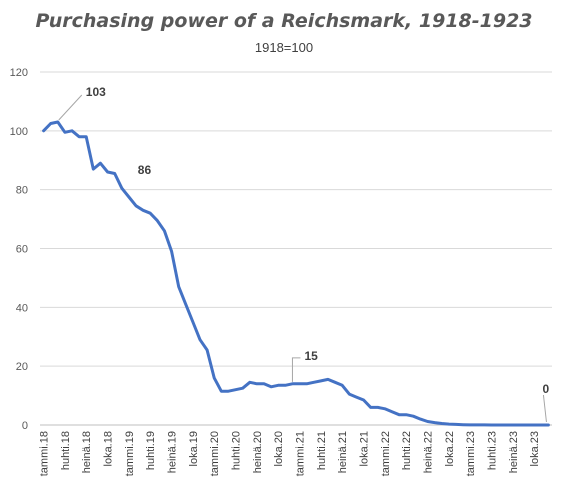 Image resolution: width=568 pixels, height=489 pixels. What do you see at coordinates (311, 356) in the screenshot?
I see `data-label: 15` at bounding box center [311, 356].